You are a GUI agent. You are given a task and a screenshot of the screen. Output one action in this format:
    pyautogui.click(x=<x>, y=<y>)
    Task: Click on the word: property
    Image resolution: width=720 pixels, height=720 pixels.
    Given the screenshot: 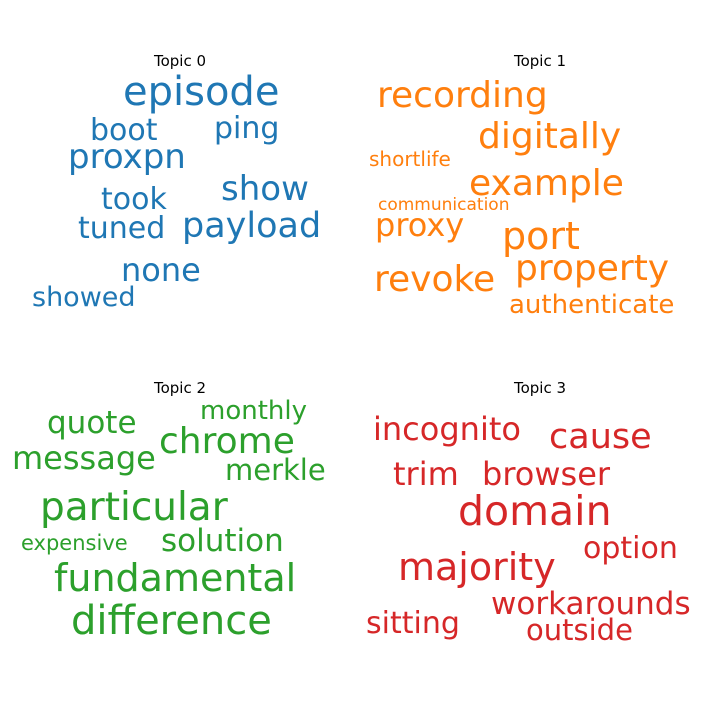 What is the action you would take?
    pyautogui.click(x=592, y=268)
    